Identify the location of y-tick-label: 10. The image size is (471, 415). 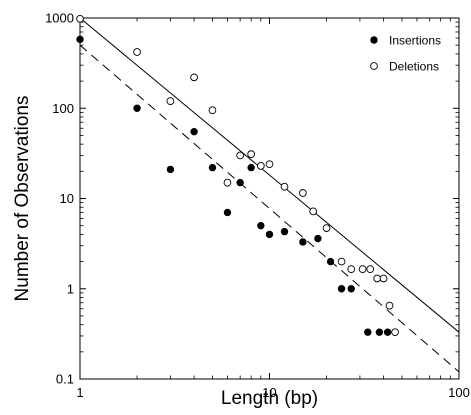
(67, 198).